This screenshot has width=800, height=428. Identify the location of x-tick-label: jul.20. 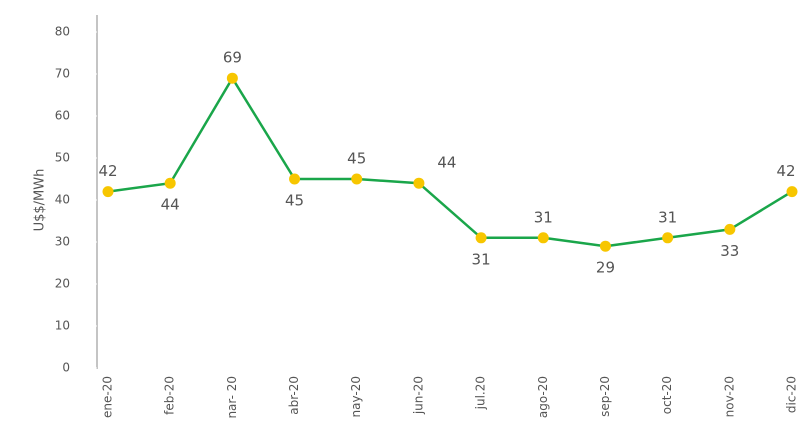
(481, 393).